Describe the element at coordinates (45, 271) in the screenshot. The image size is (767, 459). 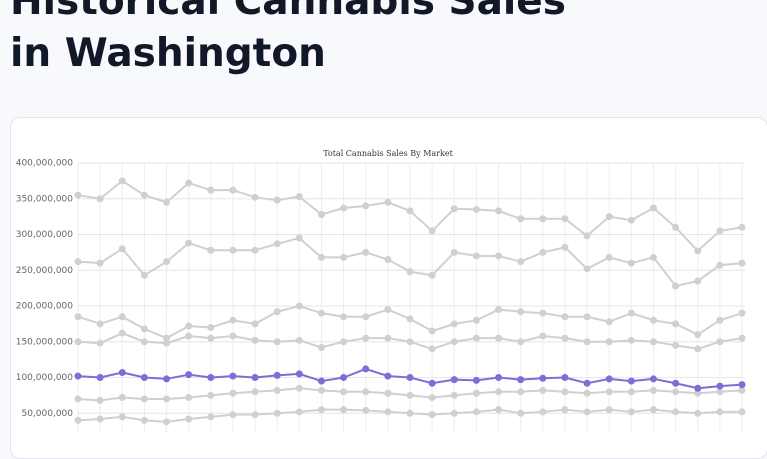
I see `y-tick-label: 250,000,000` at that location.